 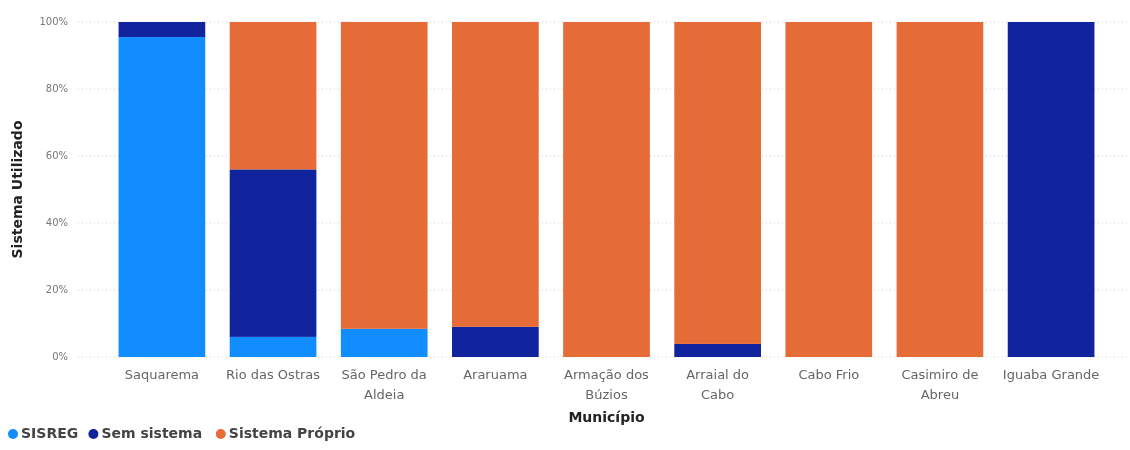 I want to click on x-tick-label: Saquarema, so click(x=162, y=374).